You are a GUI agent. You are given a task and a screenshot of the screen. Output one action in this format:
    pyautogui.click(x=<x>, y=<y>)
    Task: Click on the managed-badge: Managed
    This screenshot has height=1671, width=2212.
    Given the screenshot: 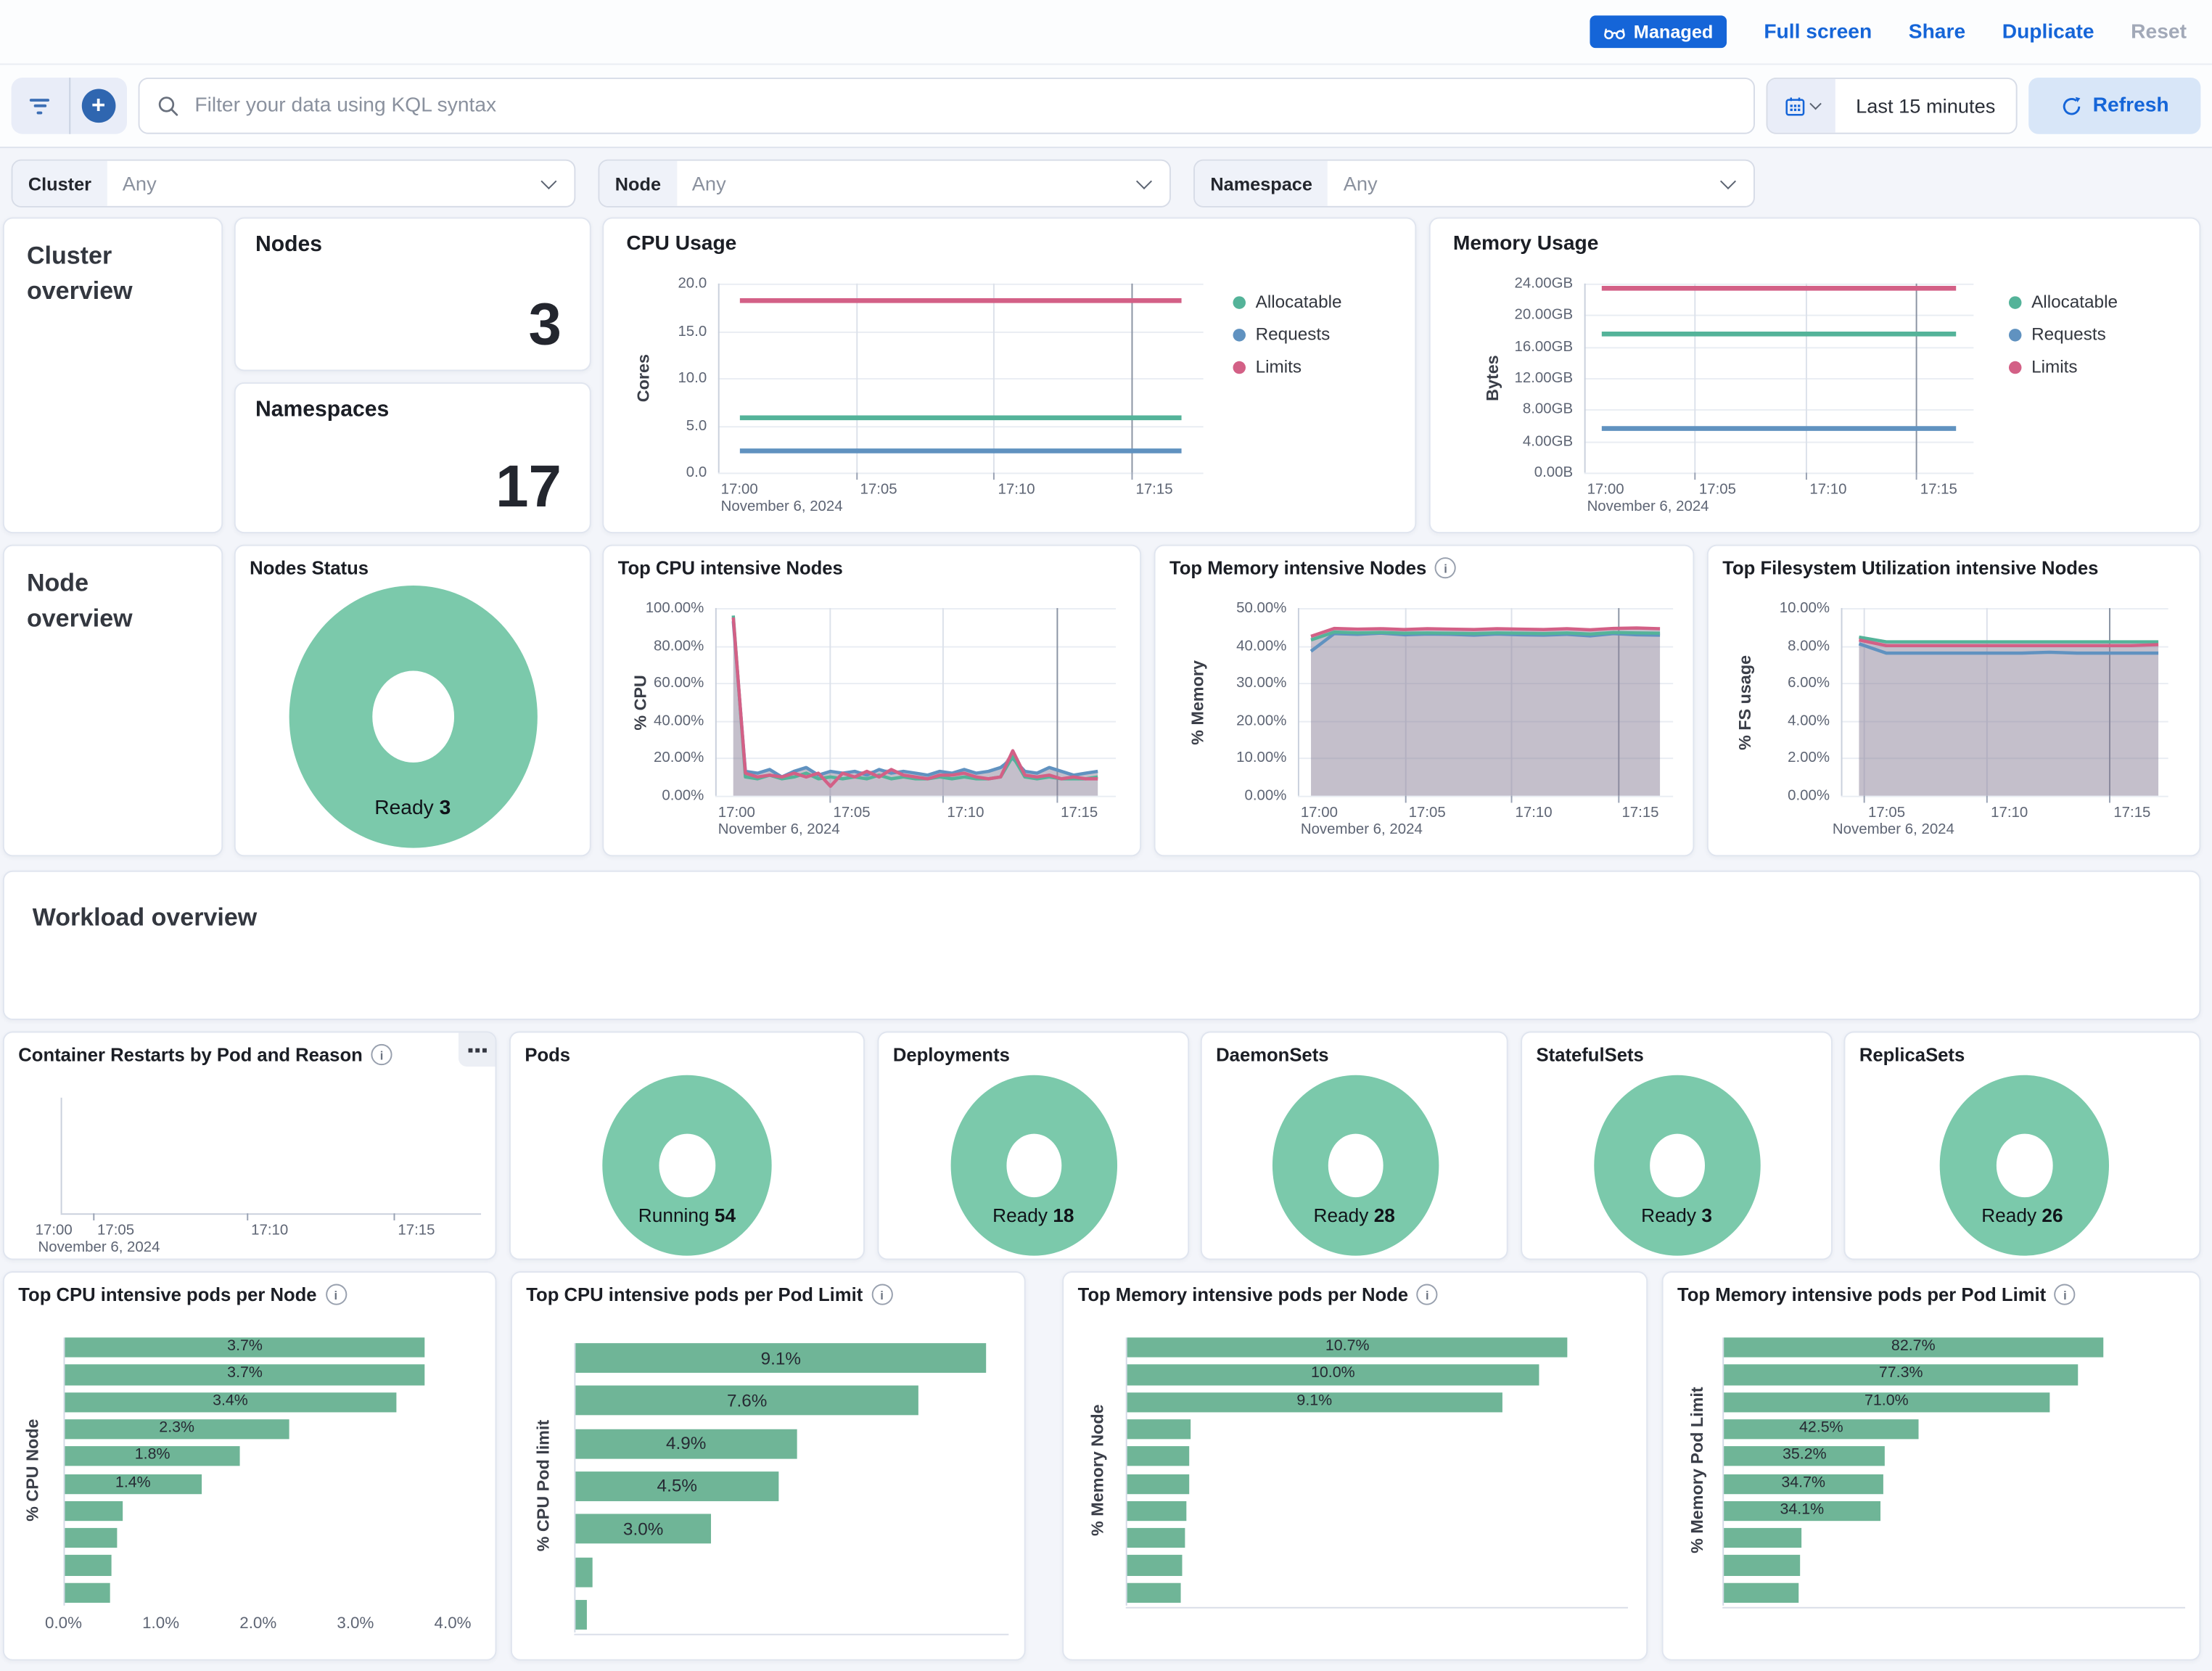 What is the action you would take?
    pyautogui.click(x=1659, y=32)
    